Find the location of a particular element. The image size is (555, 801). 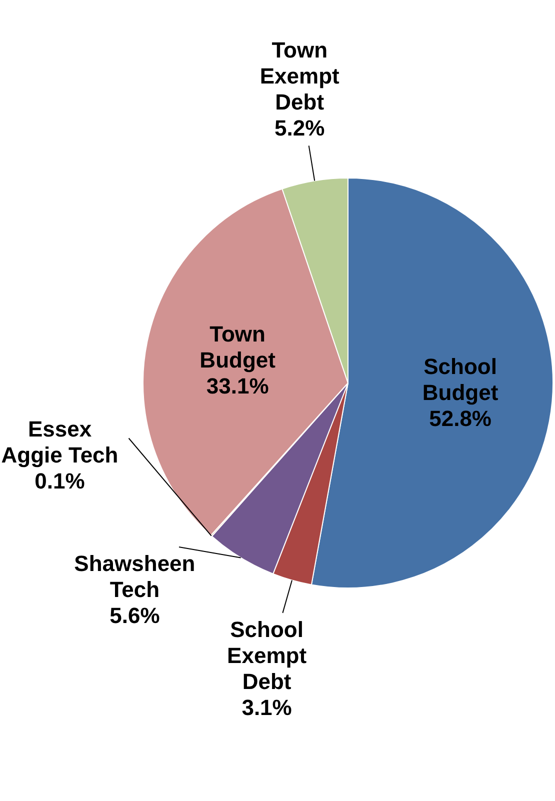

data-label: 52.8% is located at coordinates (460, 419).